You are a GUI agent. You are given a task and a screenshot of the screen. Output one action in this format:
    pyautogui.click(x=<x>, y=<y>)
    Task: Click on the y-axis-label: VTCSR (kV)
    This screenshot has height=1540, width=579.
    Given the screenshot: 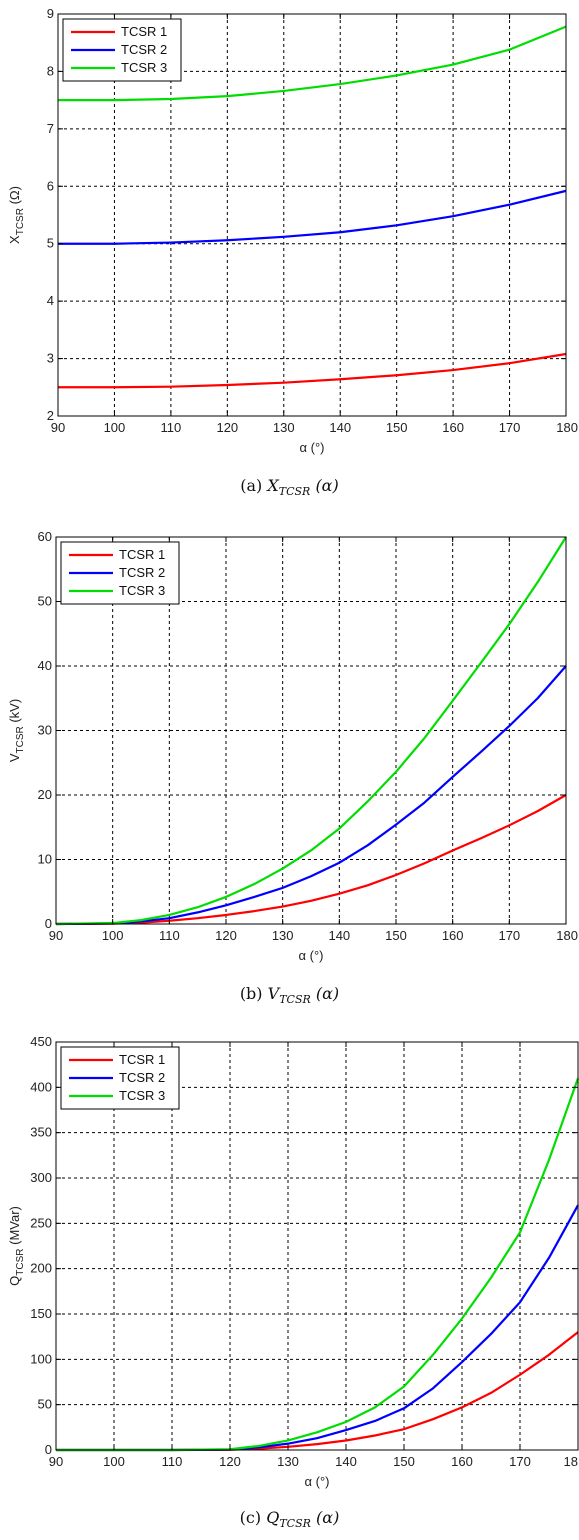 What is the action you would take?
    pyautogui.click(x=16, y=730)
    